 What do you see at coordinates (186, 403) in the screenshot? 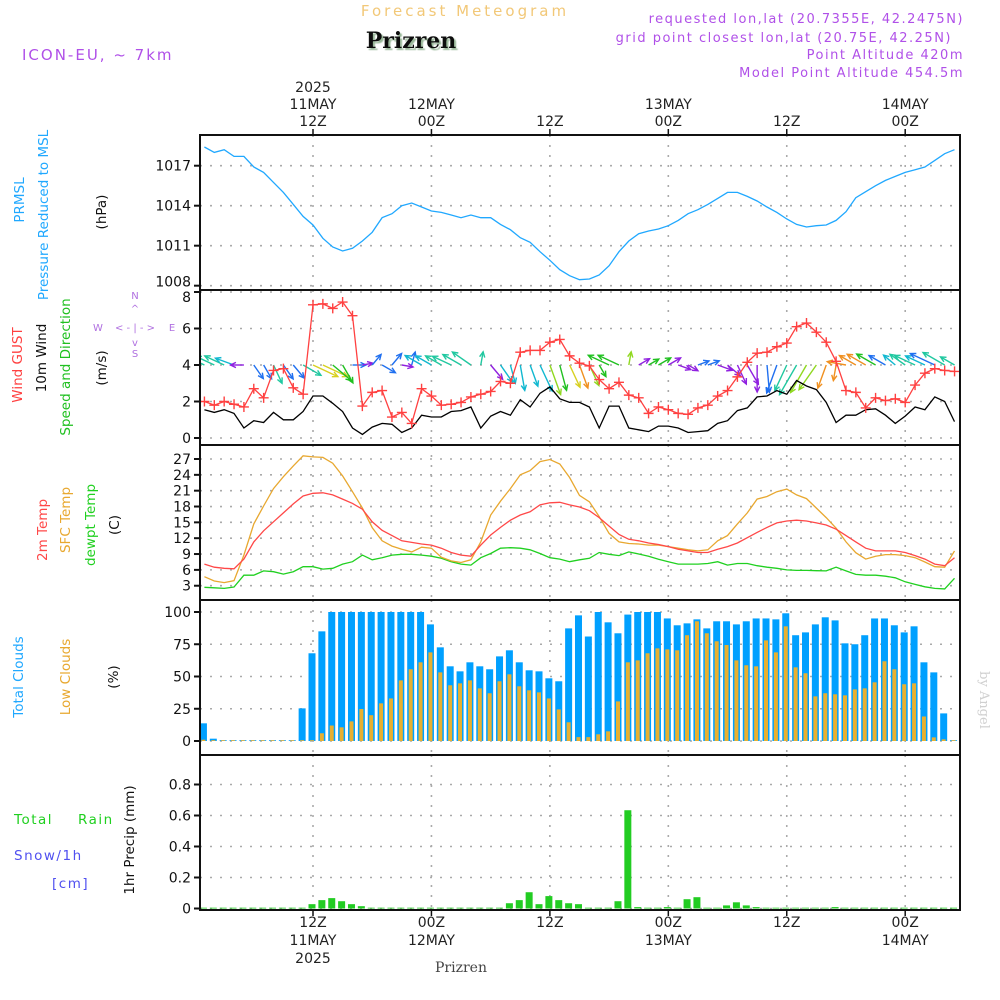
I see `wind-tick-label: 2` at bounding box center [186, 403].